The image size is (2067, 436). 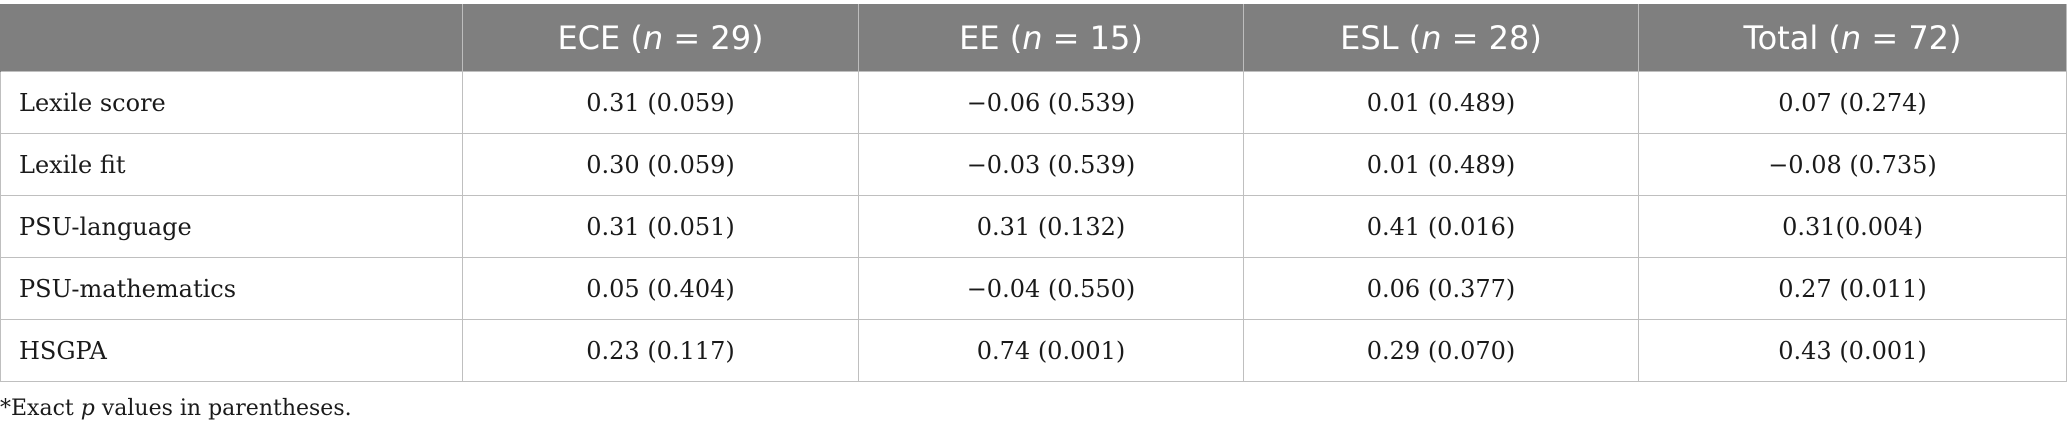 What do you see at coordinates (1441, 350) in the screenshot?
I see `table-cell: 0.29 (0.070)` at bounding box center [1441, 350].